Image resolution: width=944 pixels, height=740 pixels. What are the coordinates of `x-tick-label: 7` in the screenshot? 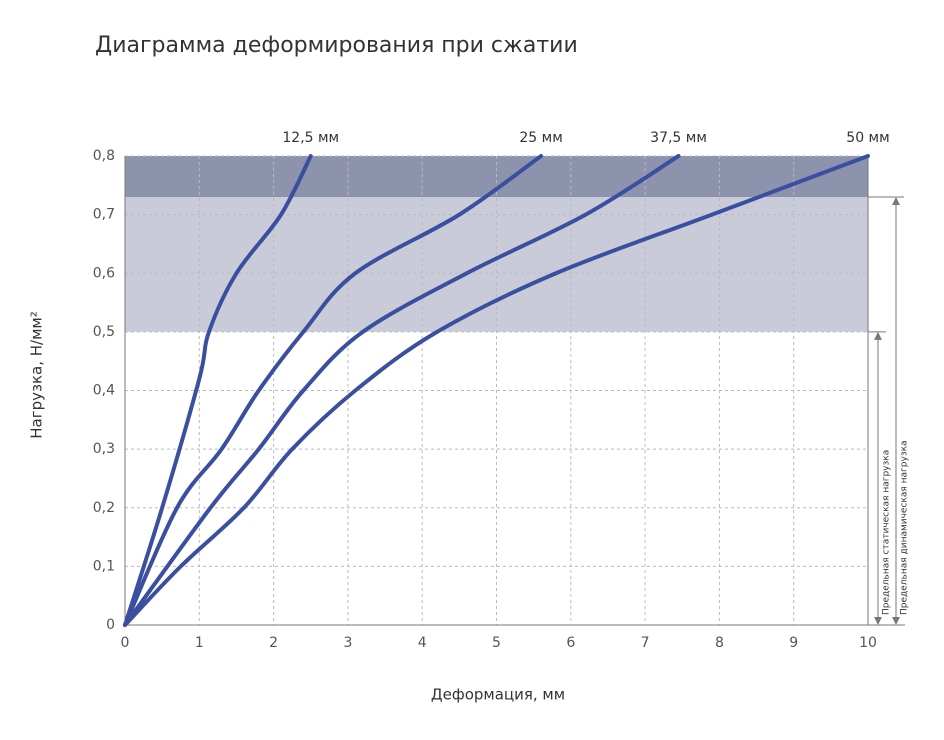 It's located at (645, 643).